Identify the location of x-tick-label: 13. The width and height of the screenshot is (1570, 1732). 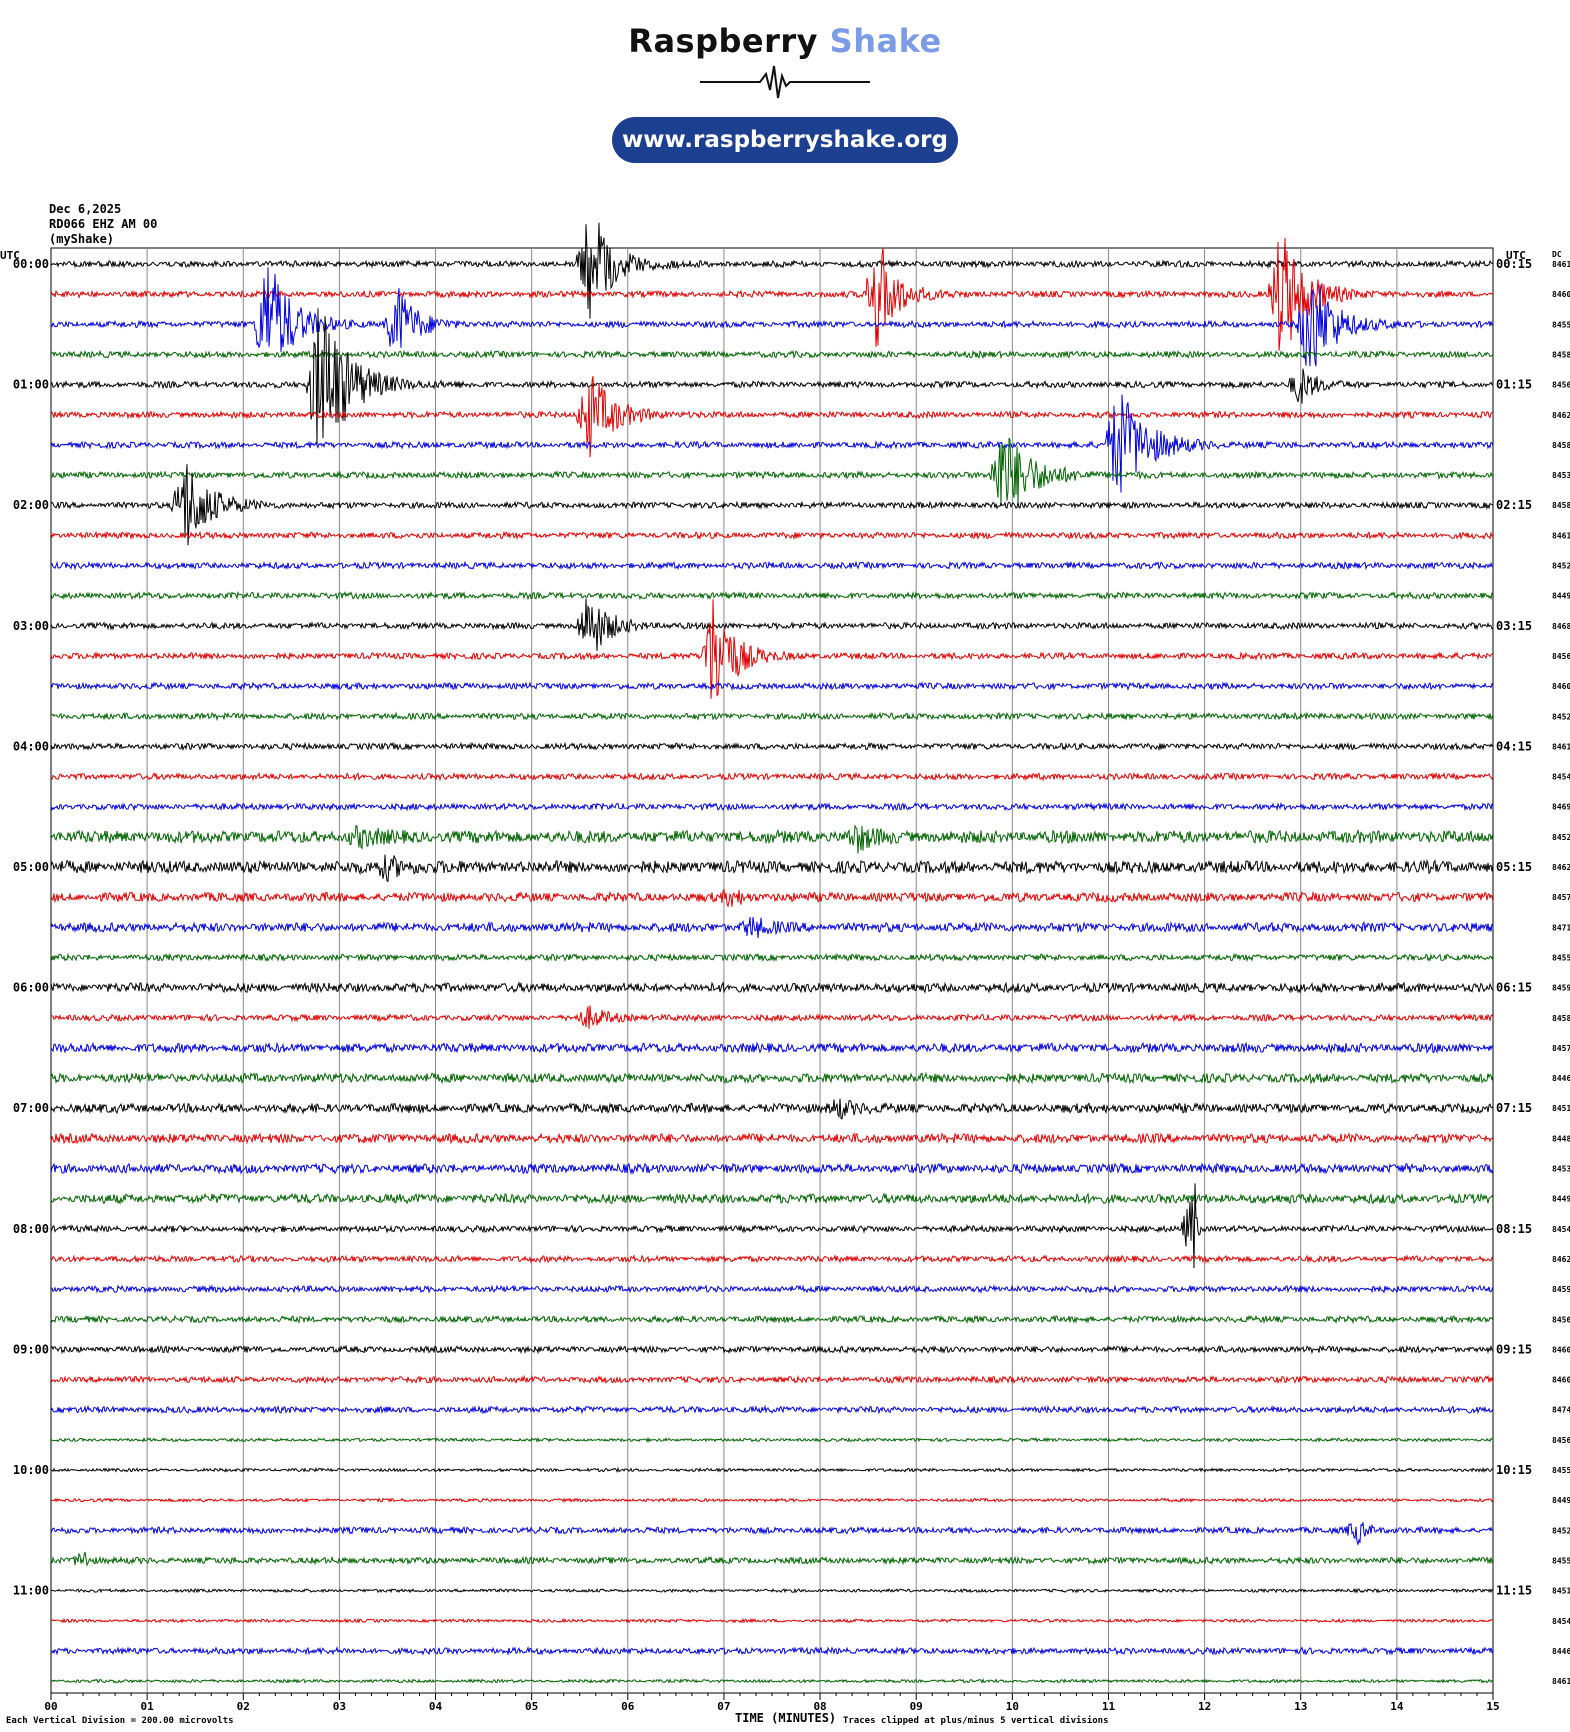
(1300, 1706).